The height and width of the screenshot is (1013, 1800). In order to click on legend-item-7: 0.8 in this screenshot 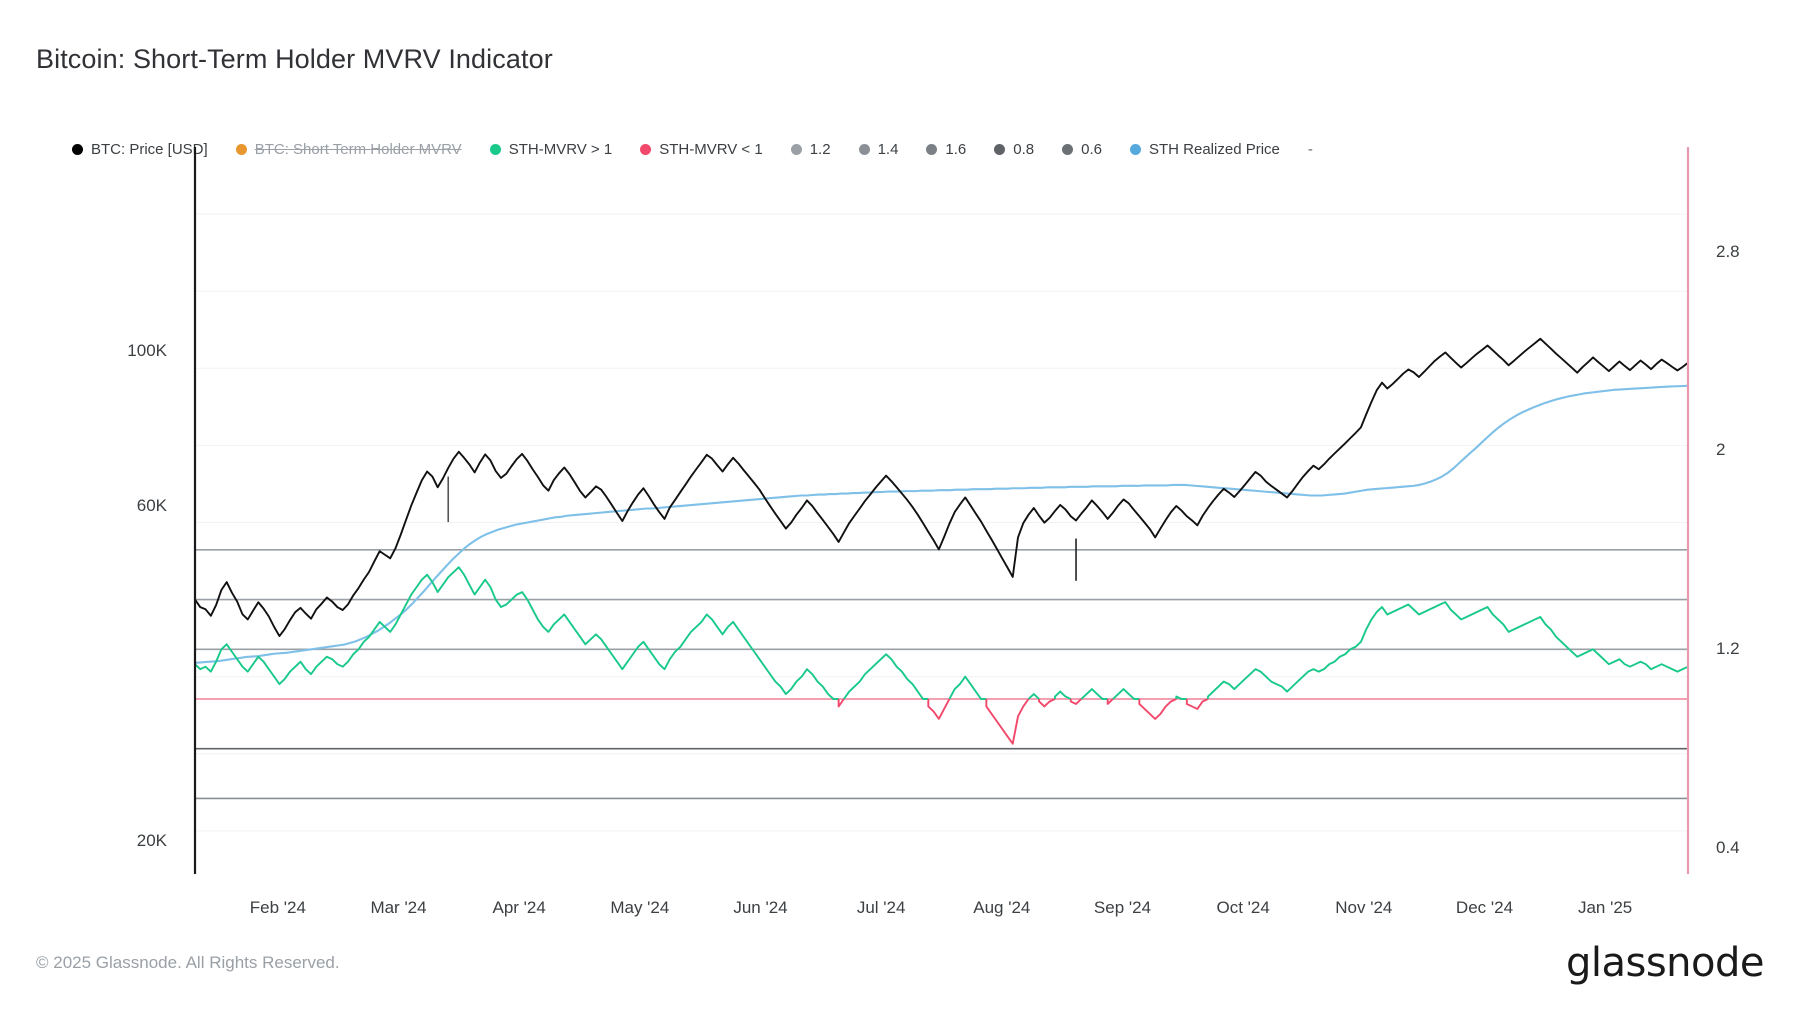, I will do `click(1014, 149)`.